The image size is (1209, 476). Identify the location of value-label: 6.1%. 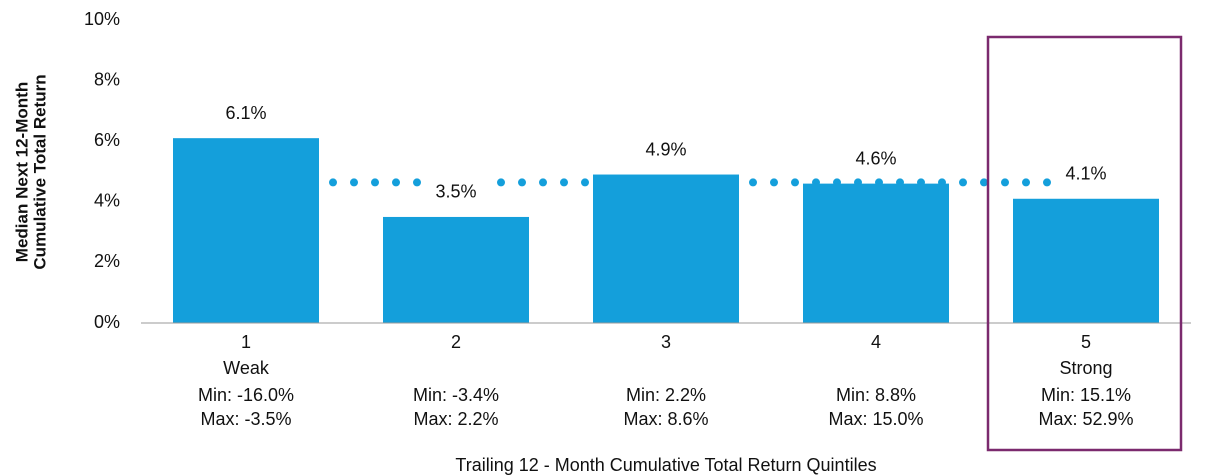
(245, 113).